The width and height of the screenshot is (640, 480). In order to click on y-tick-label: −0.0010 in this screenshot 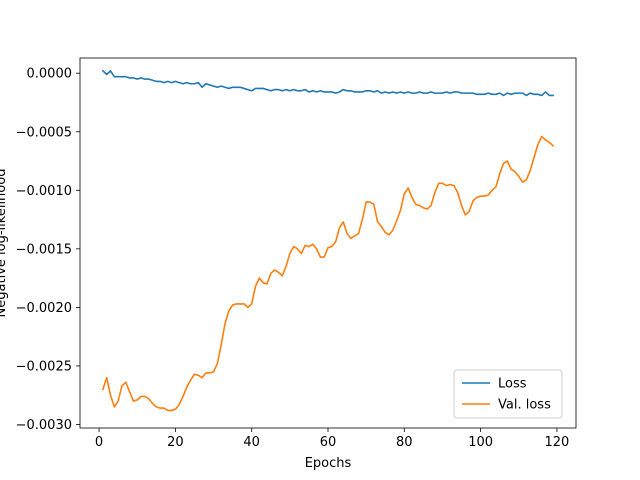, I will do `click(44, 191)`.